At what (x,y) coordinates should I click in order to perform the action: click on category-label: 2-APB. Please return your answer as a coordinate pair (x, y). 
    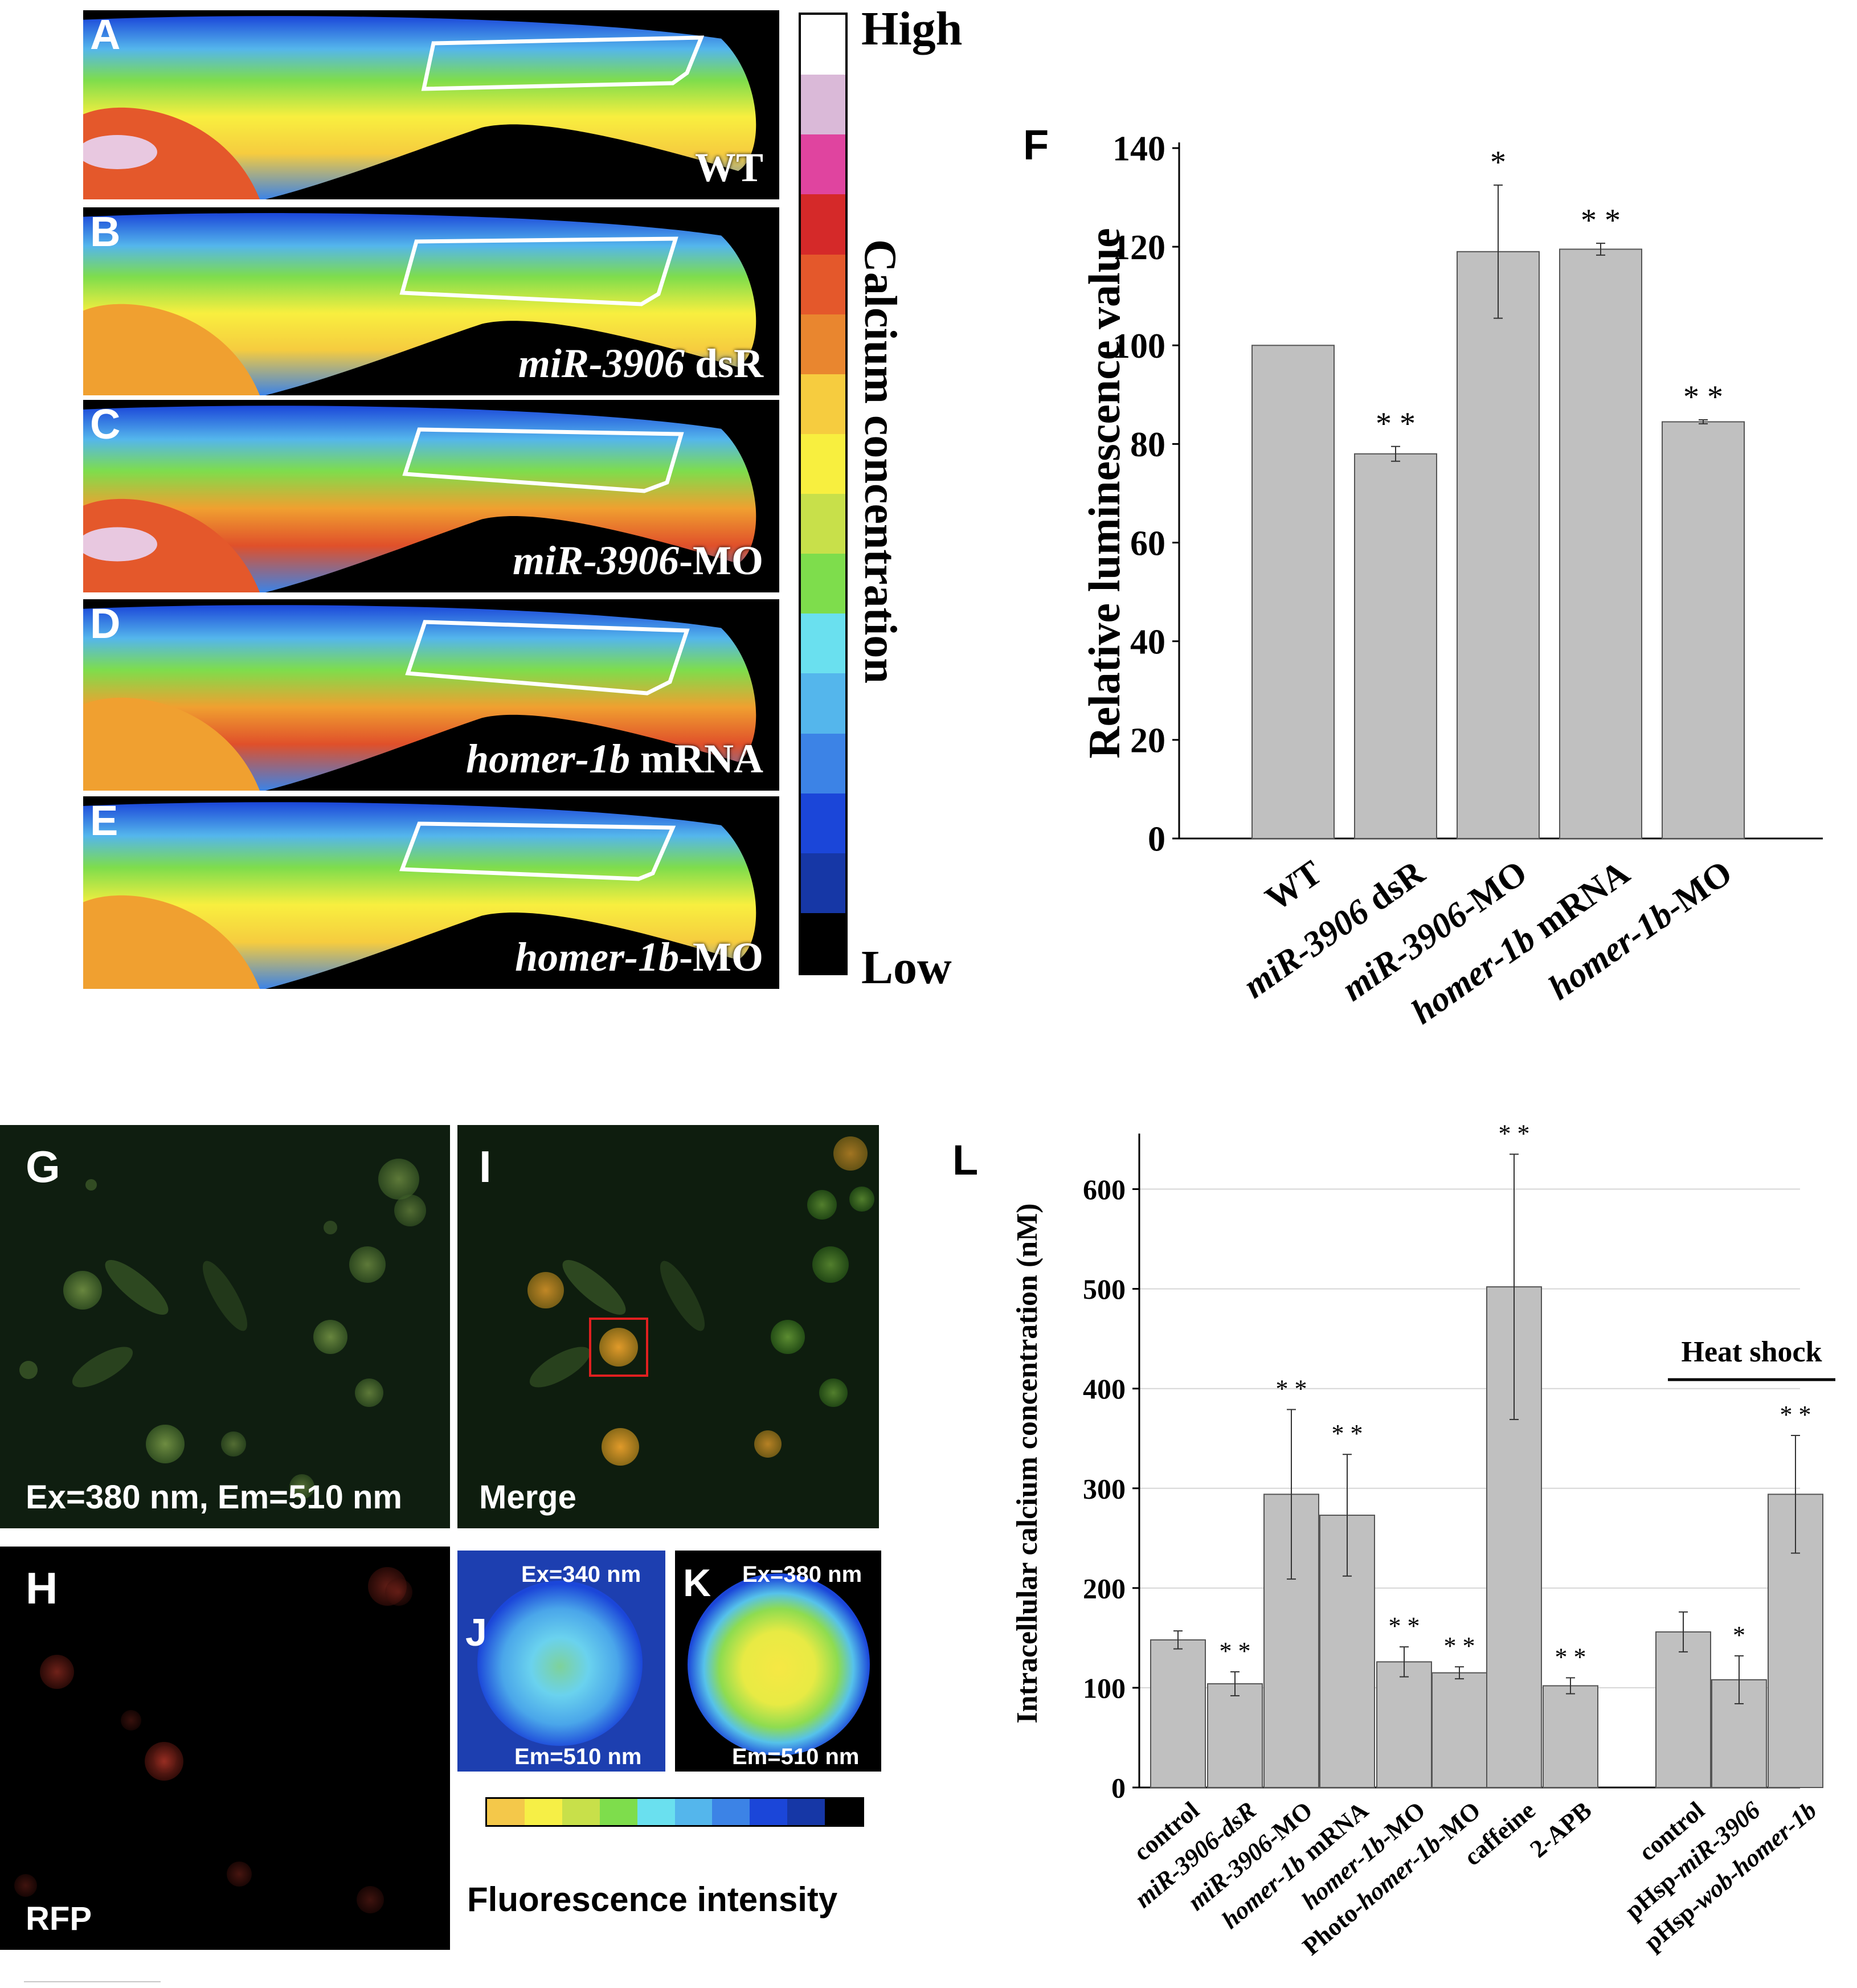
    Looking at the image, I should click on (1561, 1829).